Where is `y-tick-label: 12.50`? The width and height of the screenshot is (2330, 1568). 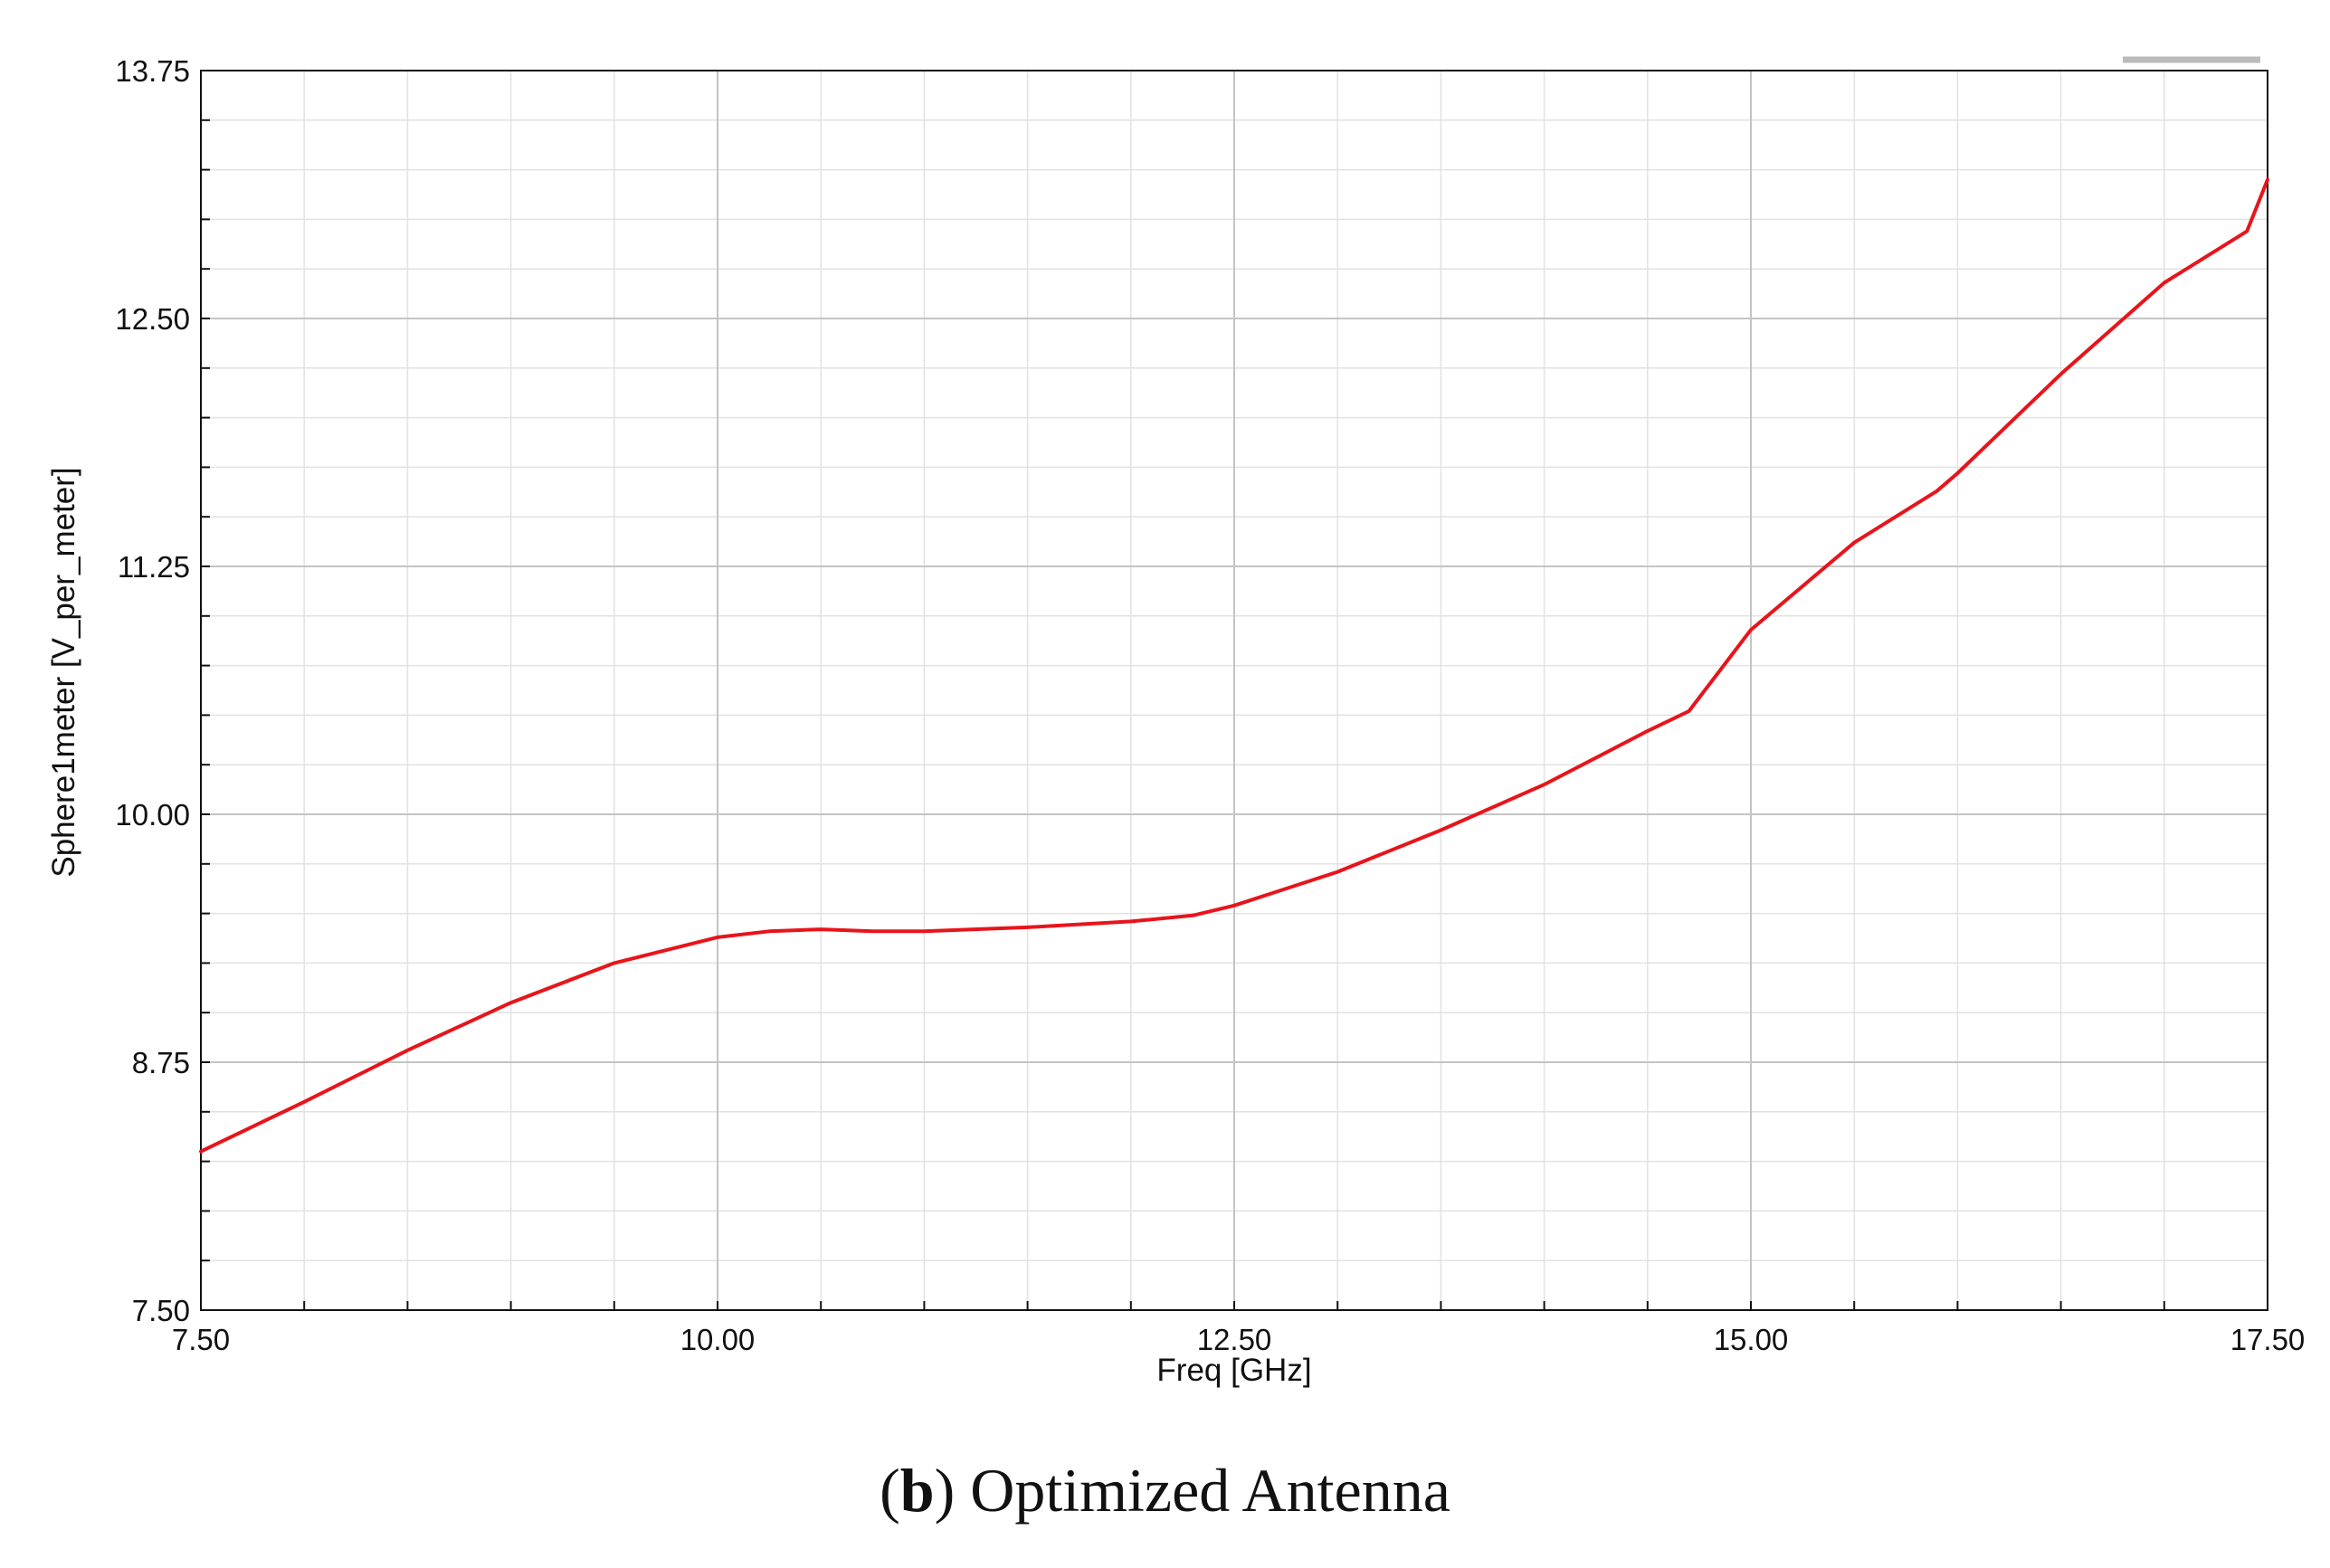
y-tick-label: 12.50 is located at coordinates (153, 319).